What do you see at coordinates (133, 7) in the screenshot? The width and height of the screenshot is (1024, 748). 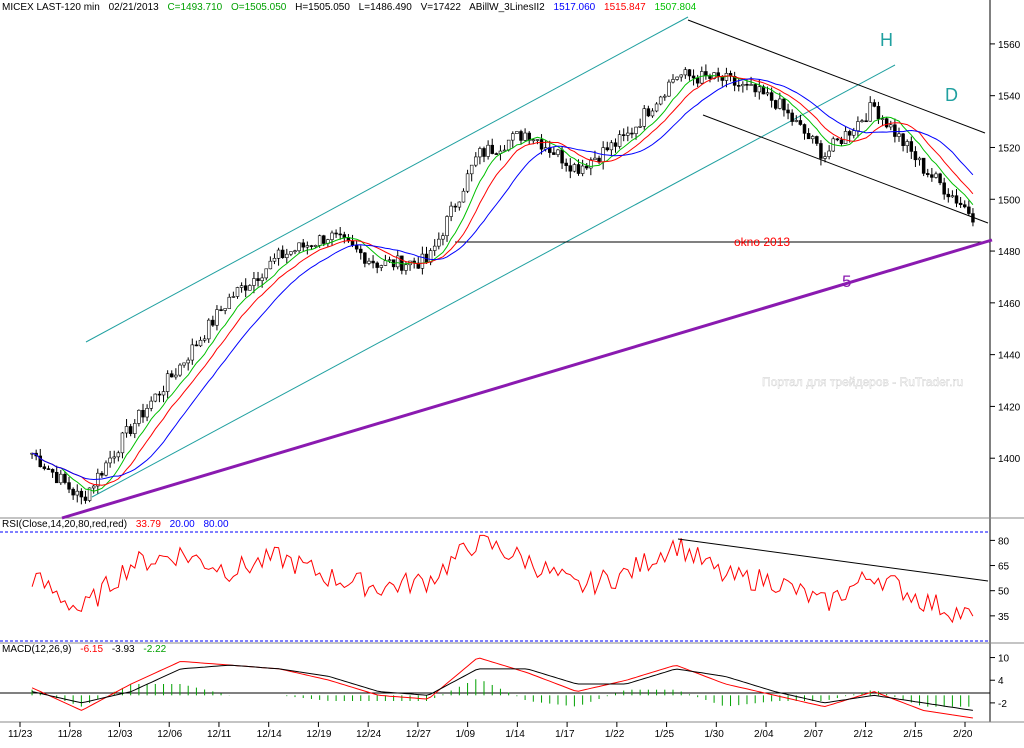 I see `date-label: 02/21/2013` at bounding box center [133, 7].